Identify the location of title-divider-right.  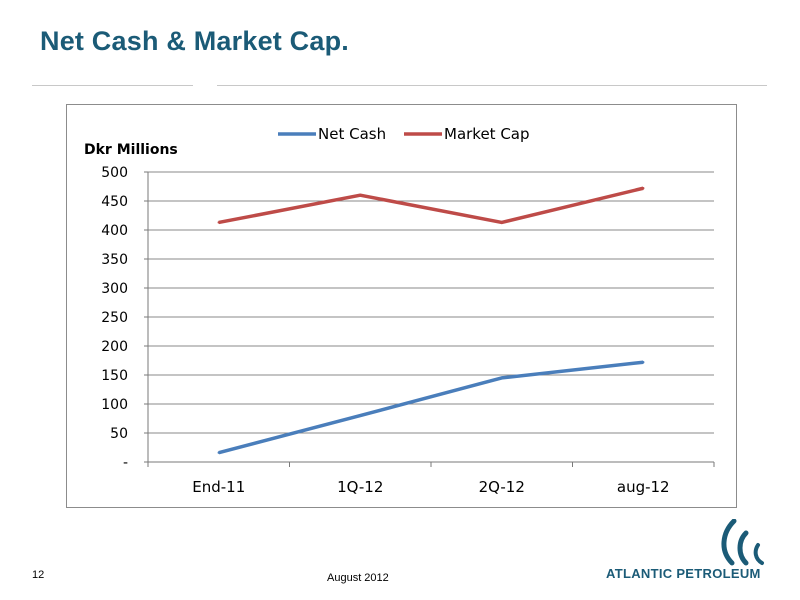
(492, 85).